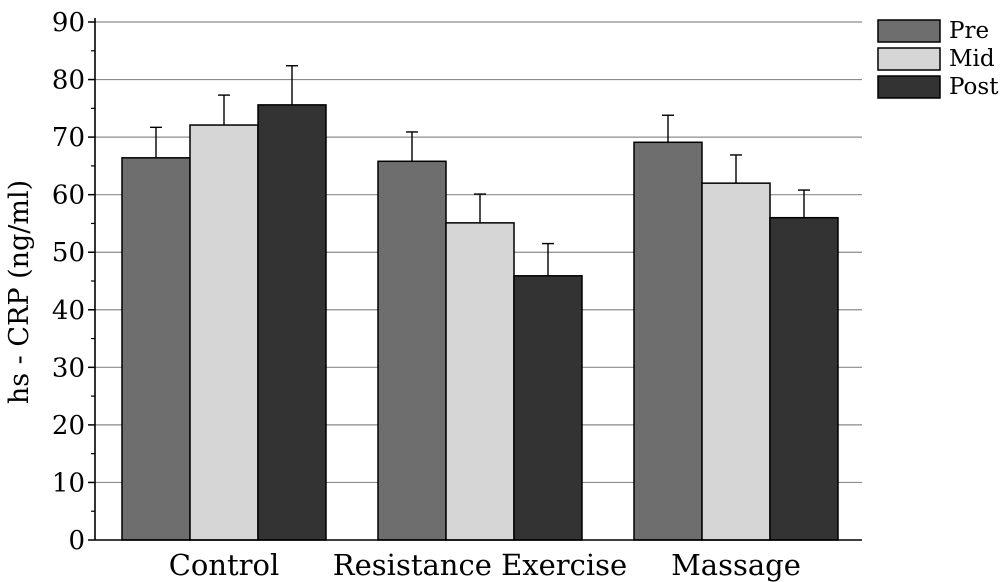 This screenshot has height=582, width=1000. Describe the element at coordinates (76, 541) in the screenshot. I see `y-tick-label: 0` at that location.